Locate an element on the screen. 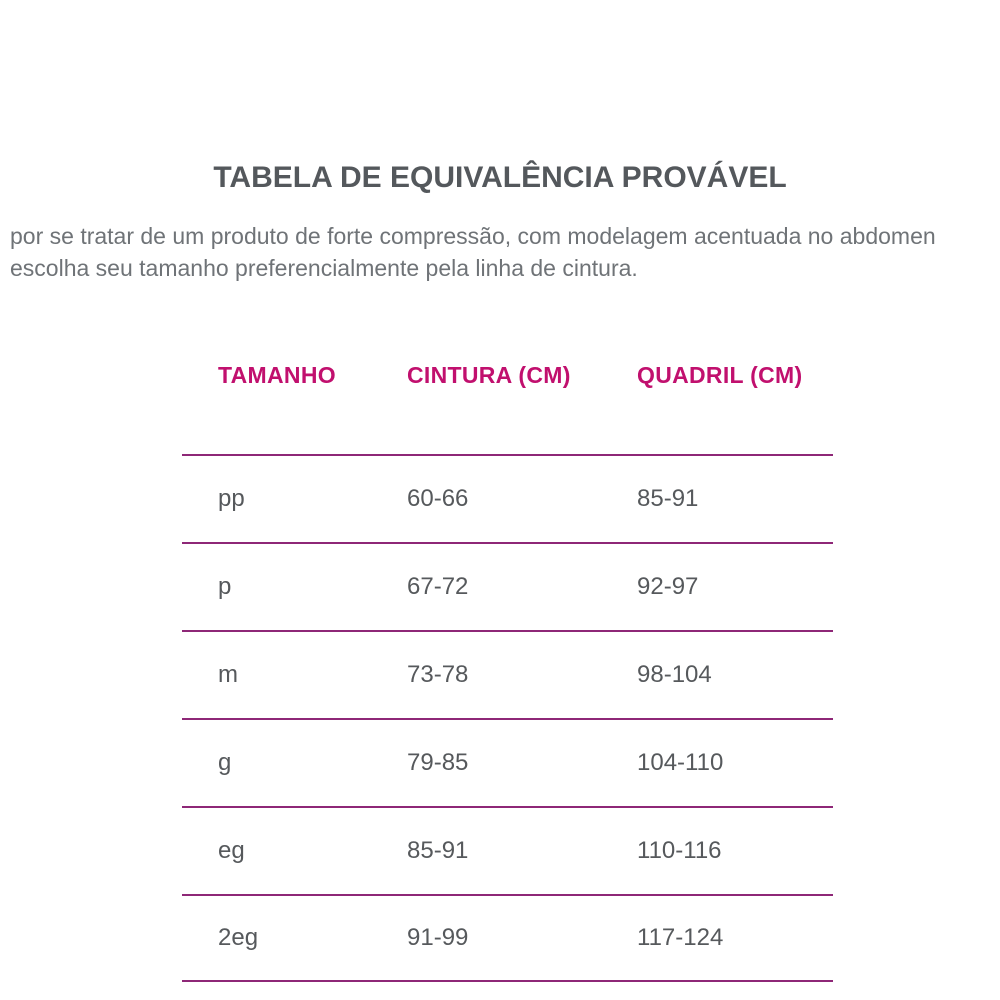  page-title: TABELA DE EQUIVALÊNCIA PROVÁVEL is located at coordinates (500, 177).